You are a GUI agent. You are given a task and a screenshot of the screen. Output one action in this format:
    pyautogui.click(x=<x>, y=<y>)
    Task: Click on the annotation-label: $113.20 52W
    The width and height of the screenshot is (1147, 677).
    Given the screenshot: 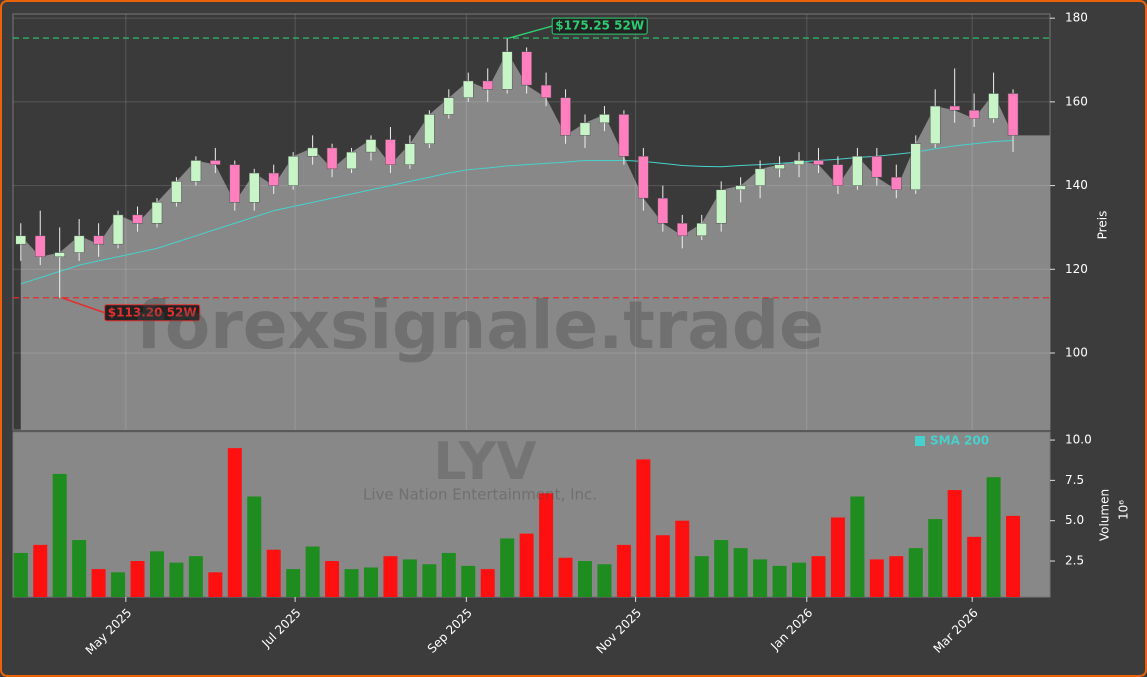 What is the action you would take?
    pyautogui.click(x=152, y=312)
    